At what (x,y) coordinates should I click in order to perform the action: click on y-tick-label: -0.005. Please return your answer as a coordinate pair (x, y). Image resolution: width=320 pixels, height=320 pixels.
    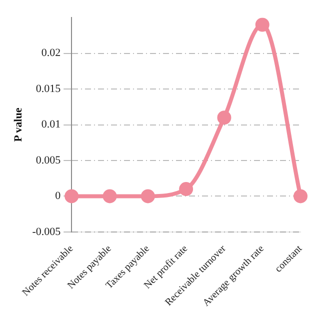
    Looking at the image, I should click on (47, 232).